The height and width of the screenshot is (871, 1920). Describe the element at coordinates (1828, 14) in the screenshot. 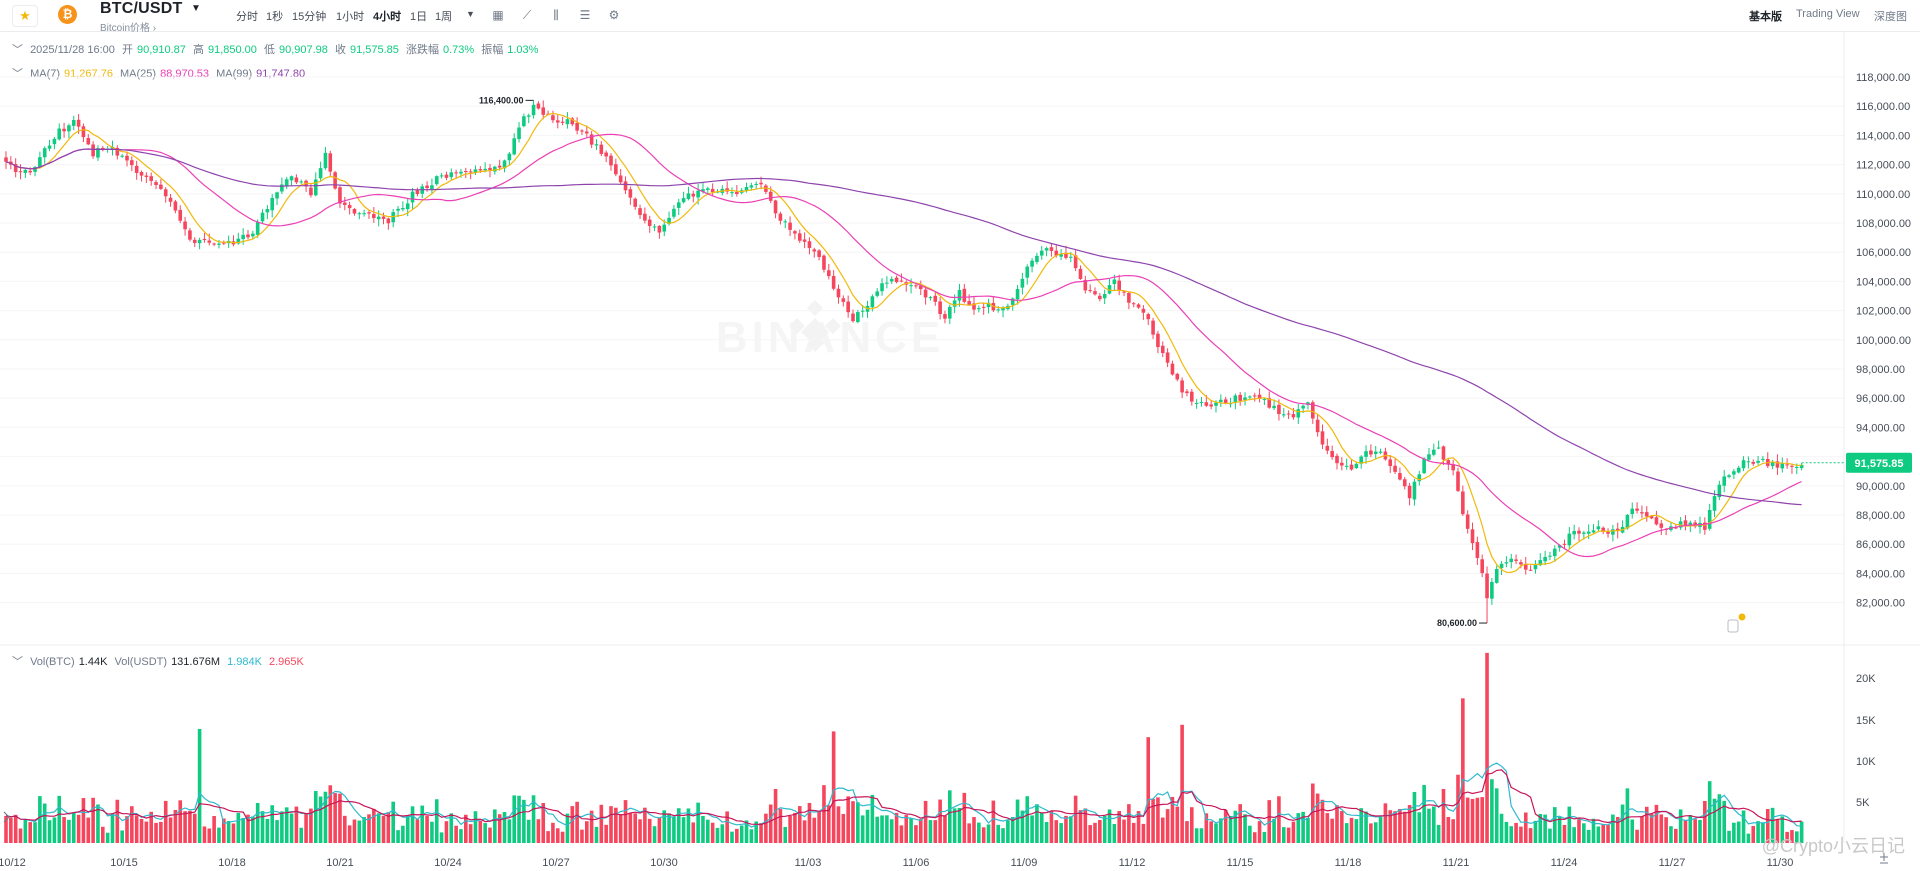

I see `tab-trading-view: Trading View` at that location.